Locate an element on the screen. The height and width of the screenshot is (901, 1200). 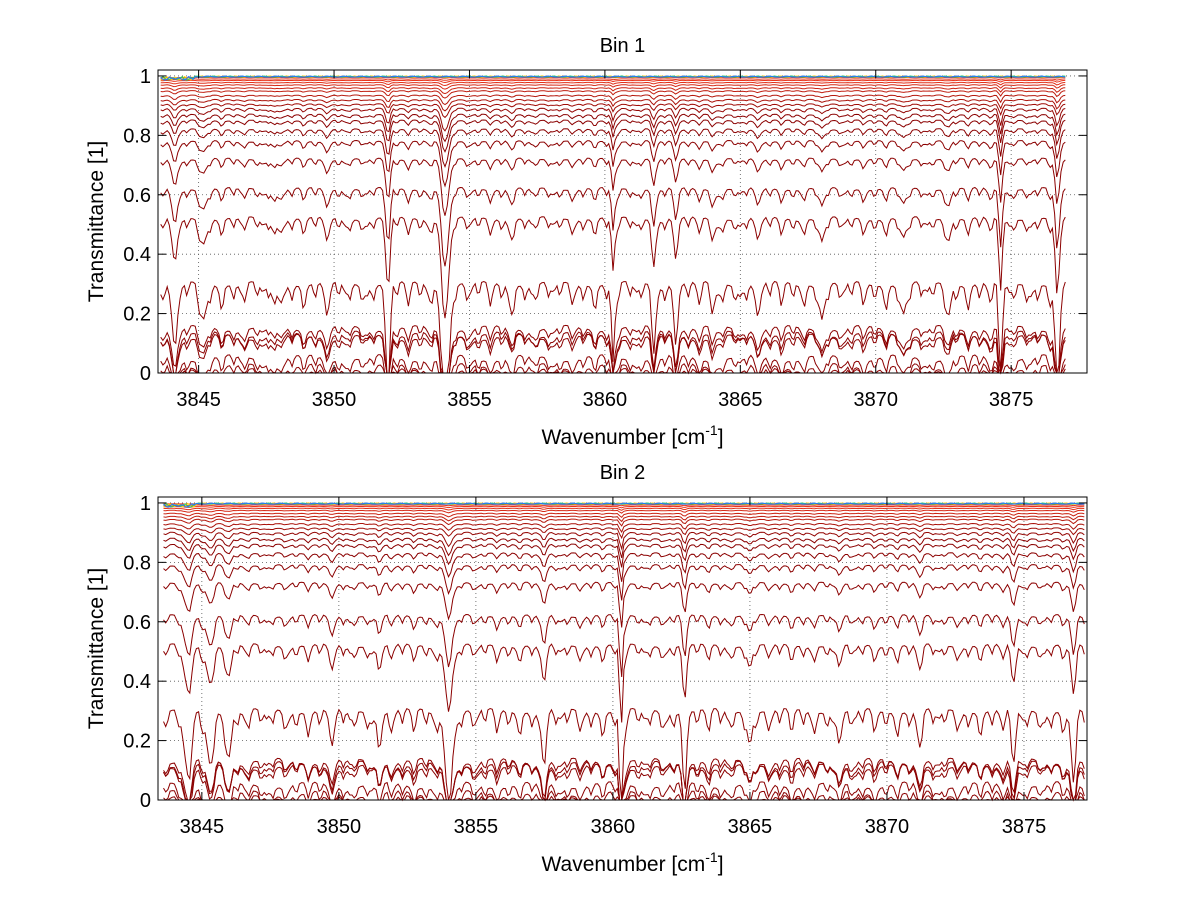
chart-title: Bin 2 is located at coordinates (623, 473).